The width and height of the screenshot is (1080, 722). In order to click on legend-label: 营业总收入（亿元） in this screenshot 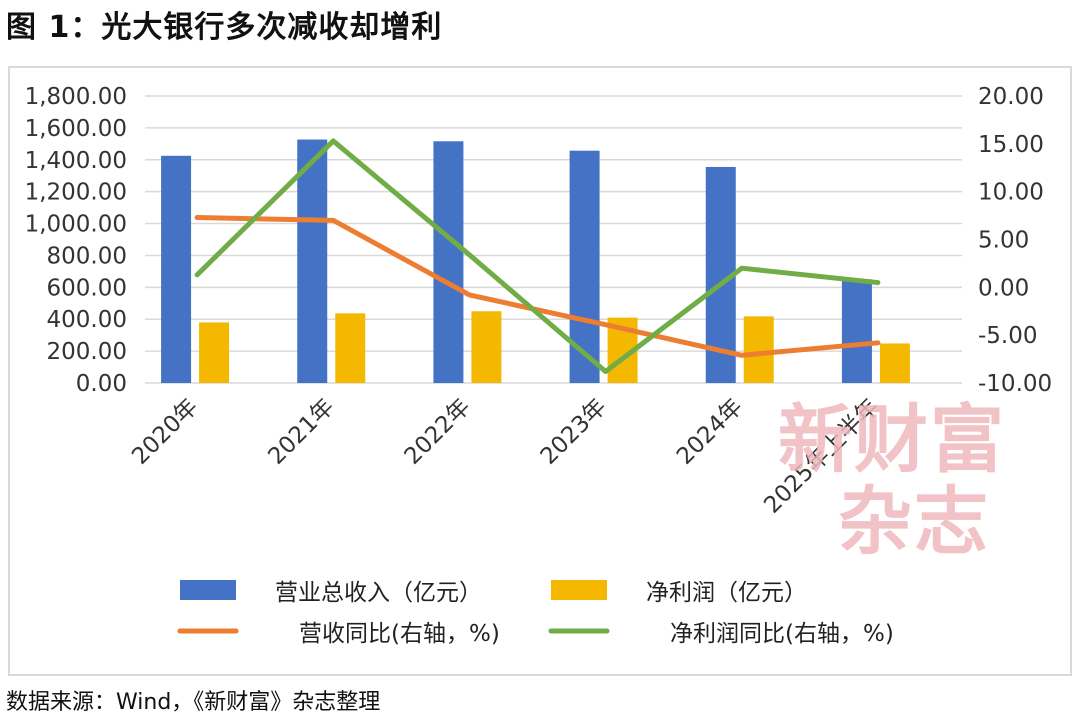, I will do `click(378, 593)`.